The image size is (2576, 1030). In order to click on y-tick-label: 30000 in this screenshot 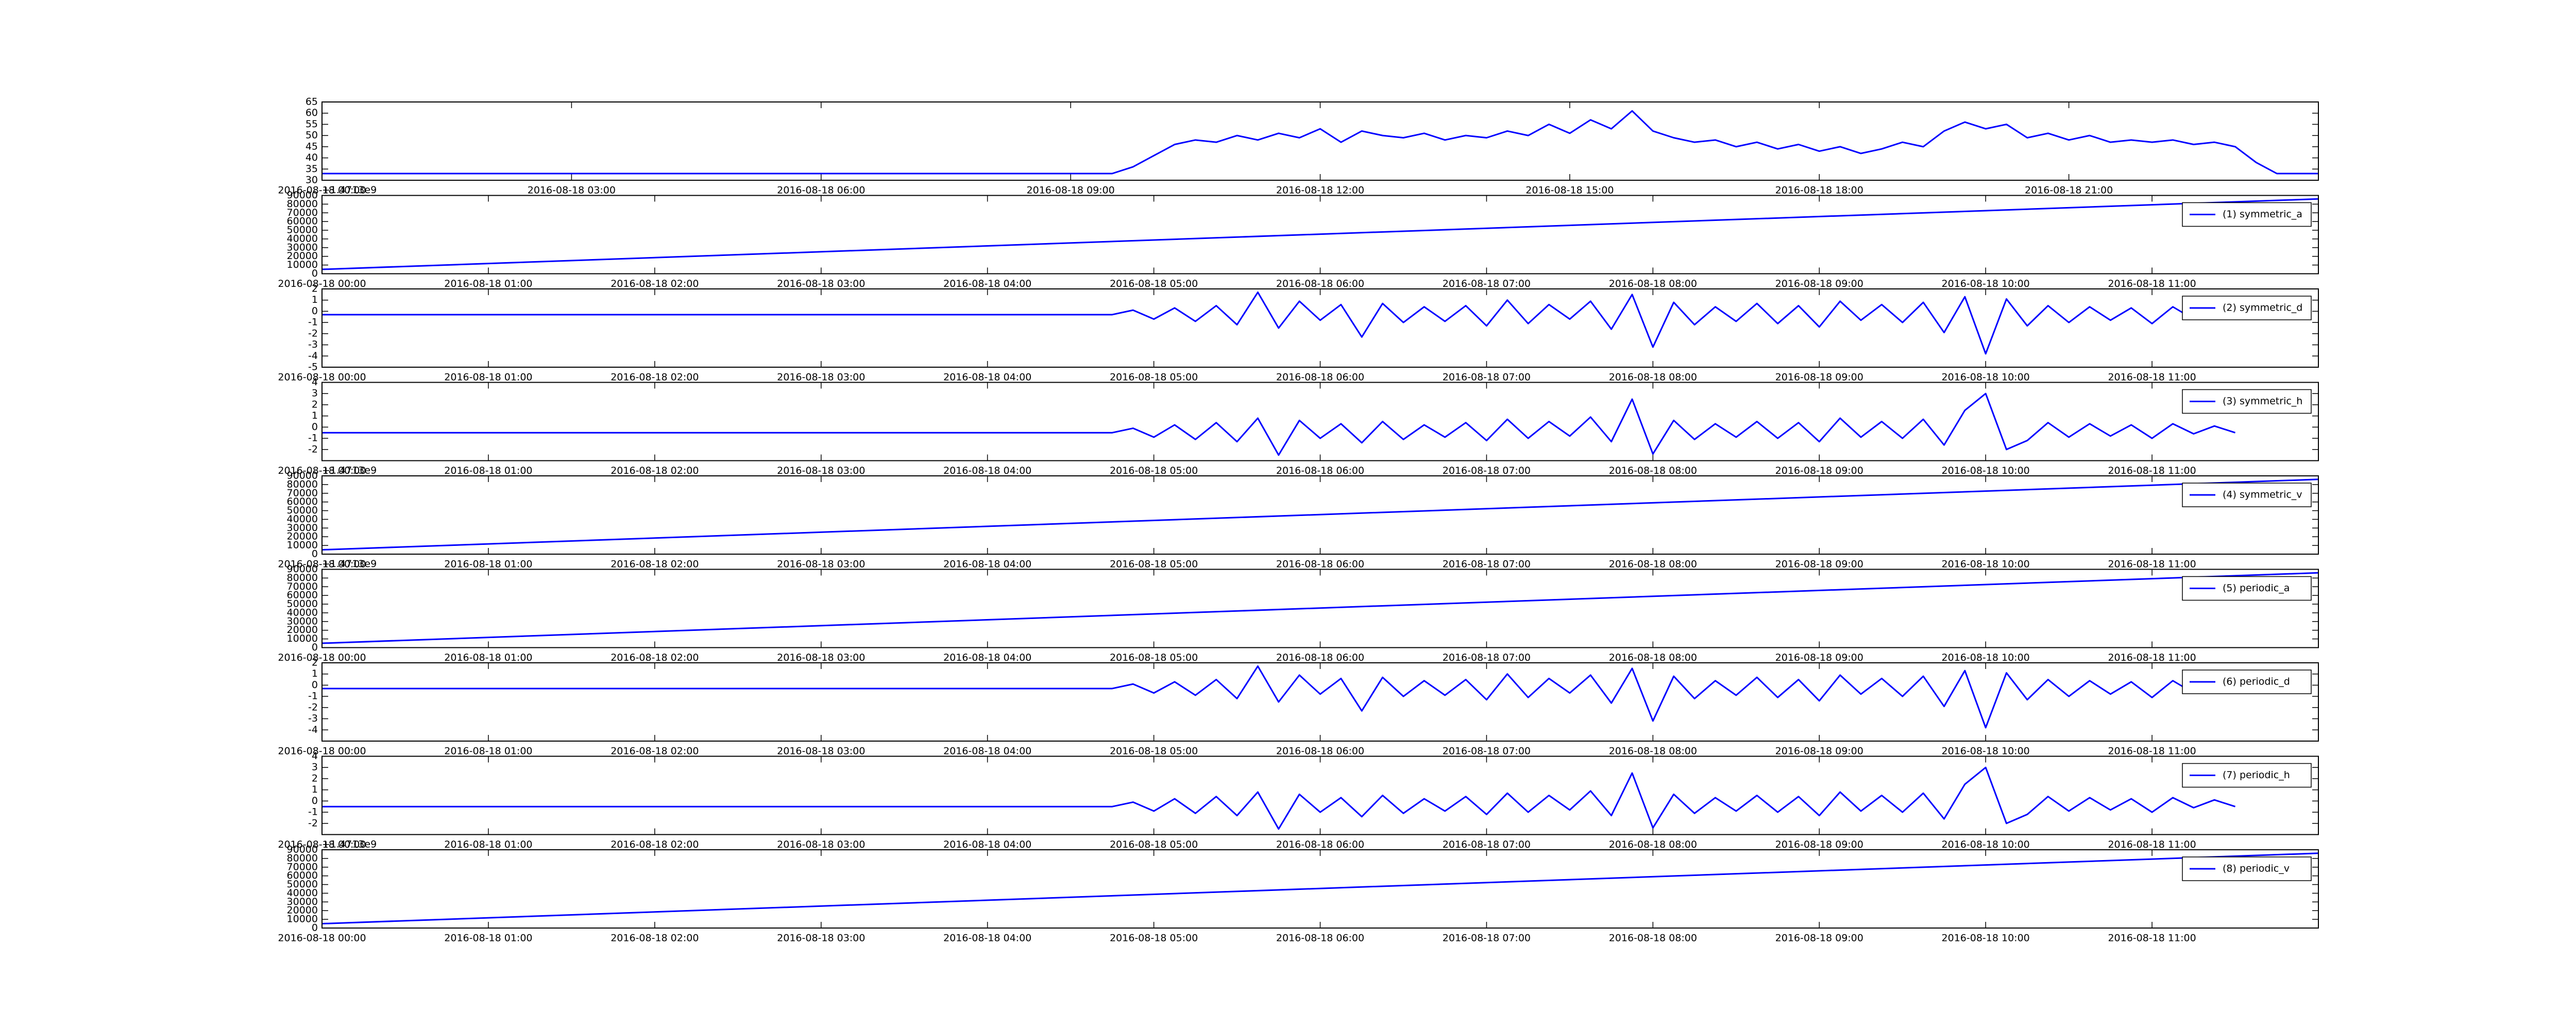, I will do `click(302, 528)`.